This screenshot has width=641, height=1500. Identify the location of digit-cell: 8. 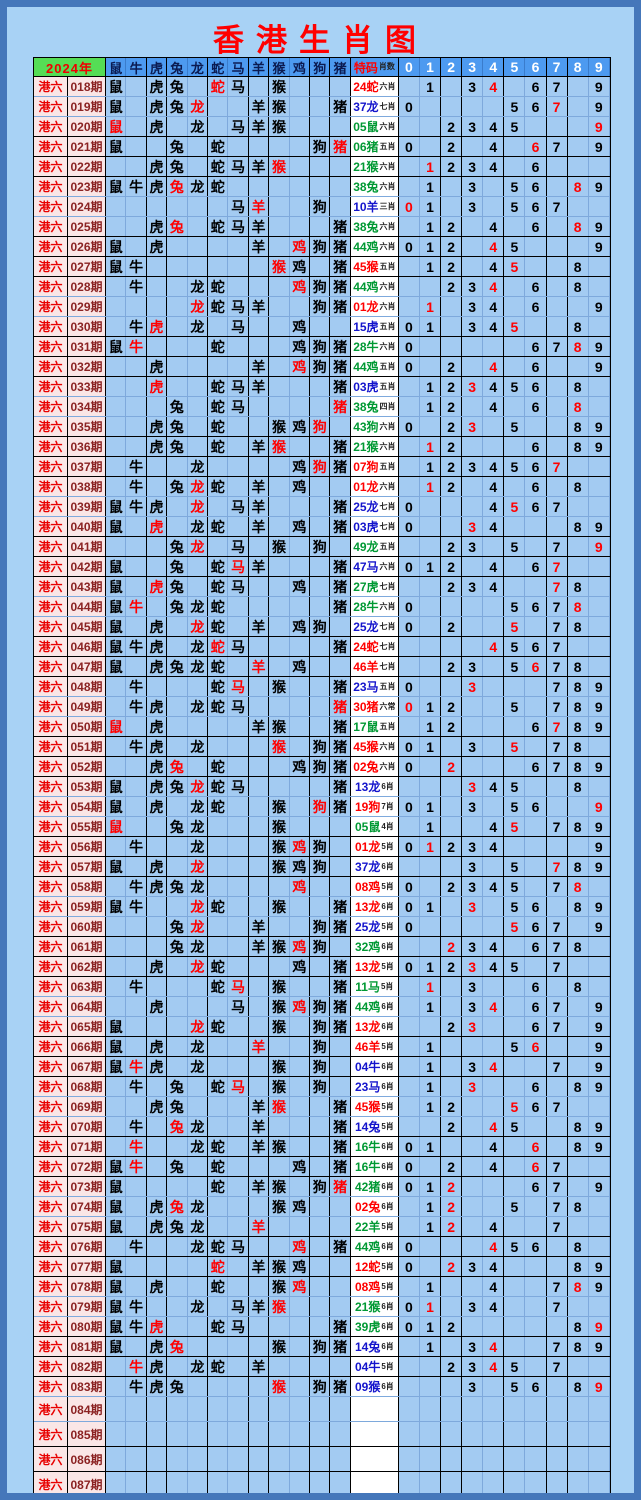
(578, 666).